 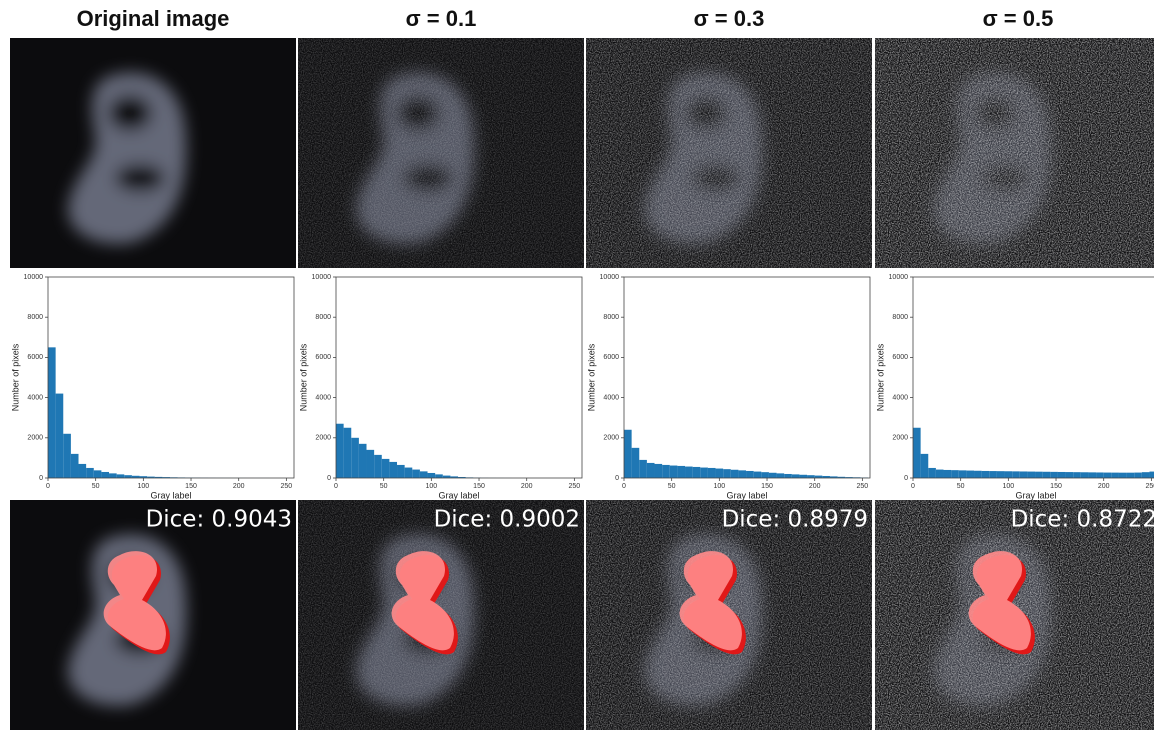 What do you see at coordinates (611, 357) in the screenshot?
I see `y-tick-label: 6000` at bounding box center [611, 357].